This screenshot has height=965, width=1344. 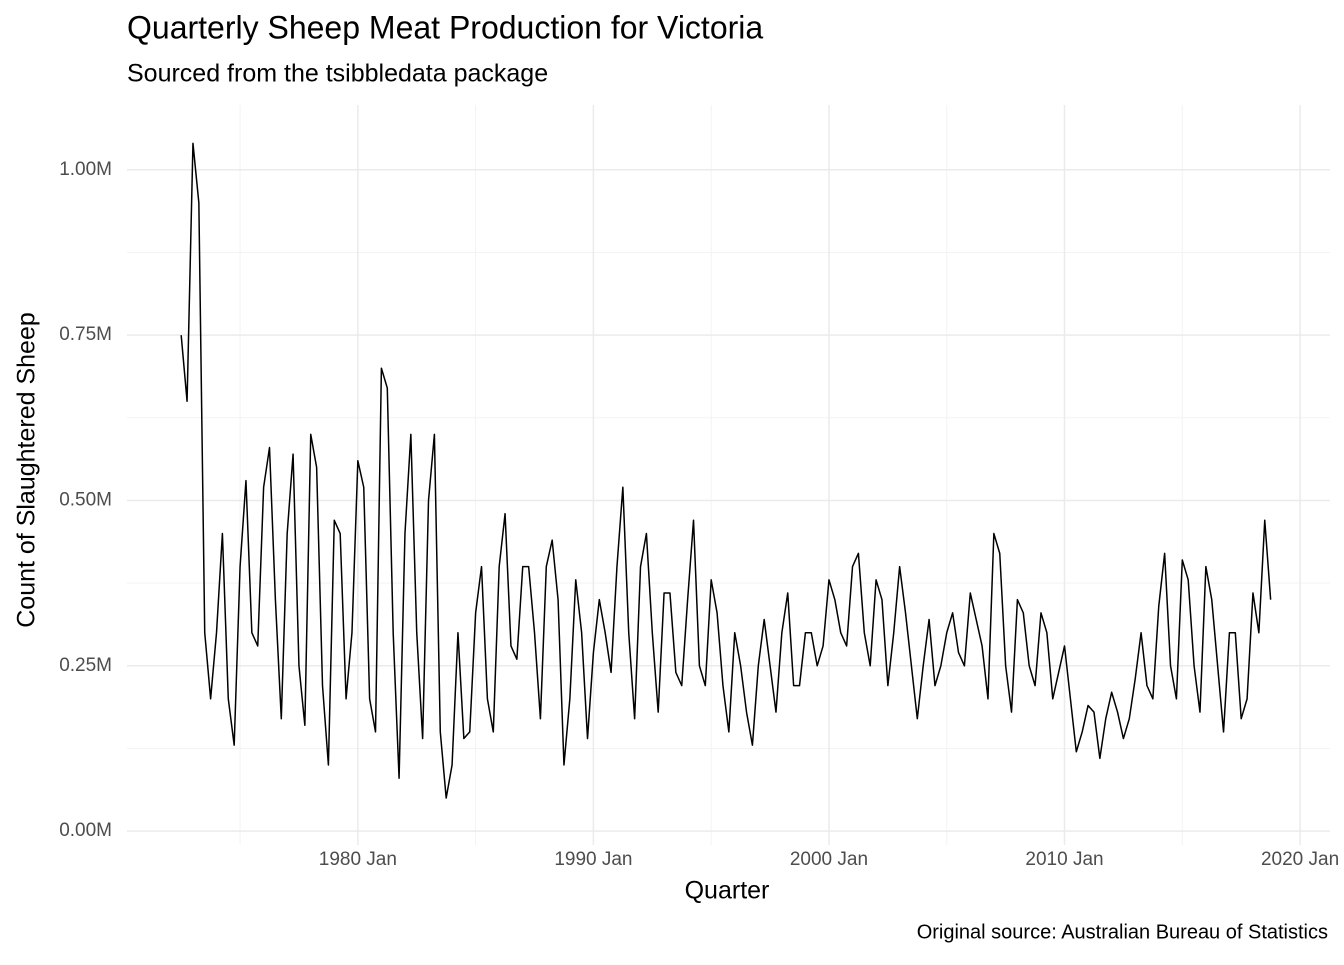 I want to click on y-tick-label: 1.00M, so click(x=85, y=169).